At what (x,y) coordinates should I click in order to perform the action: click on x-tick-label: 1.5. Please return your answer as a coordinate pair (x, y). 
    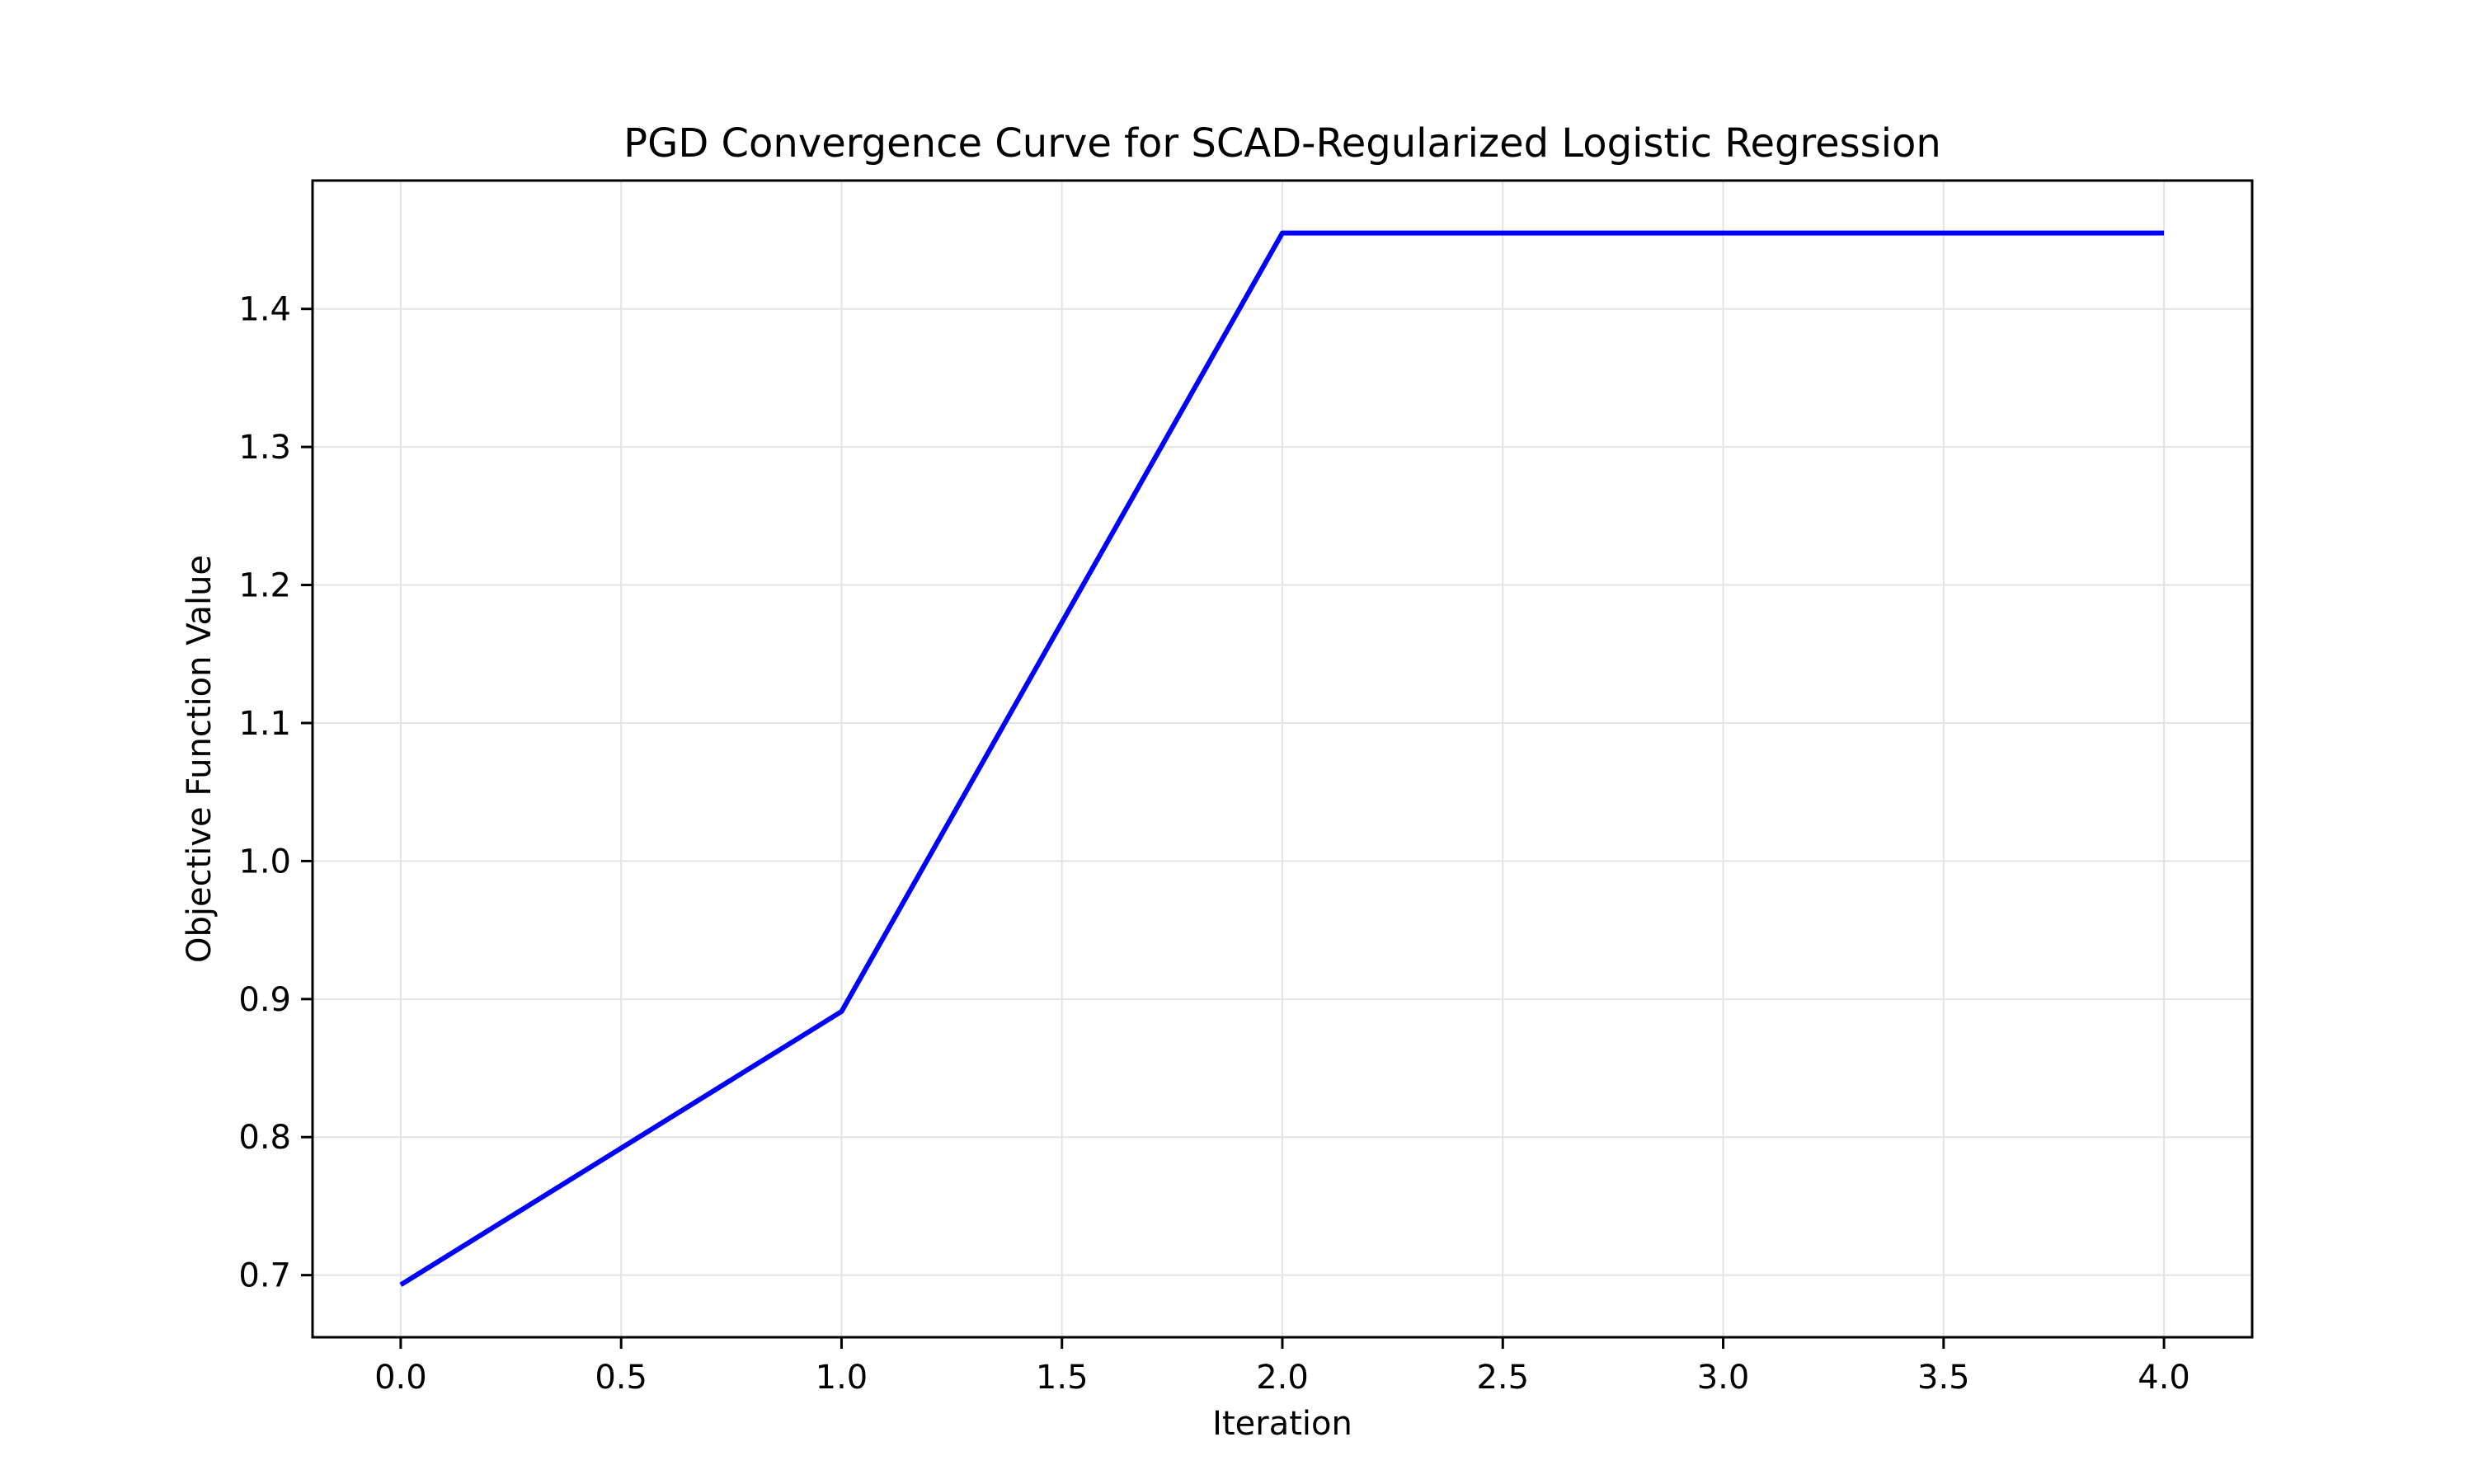
    Looking at the image, I should click on (1062, 1378).